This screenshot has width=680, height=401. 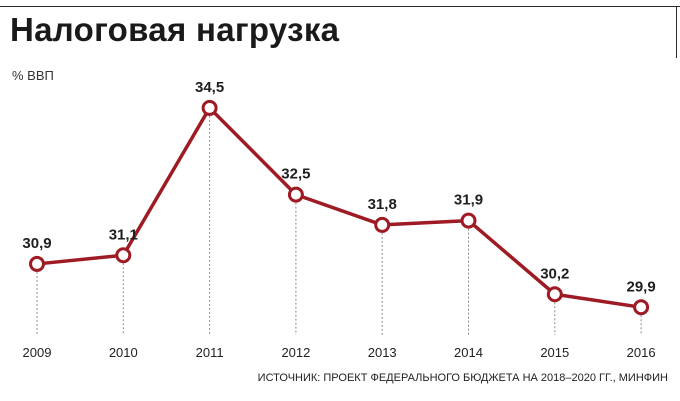 I want to click on x-tick-label-2012: 2012, so click(x=295, y=352).